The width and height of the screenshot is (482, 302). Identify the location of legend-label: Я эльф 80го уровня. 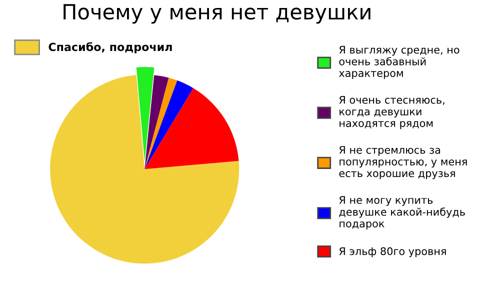
(392, 252).